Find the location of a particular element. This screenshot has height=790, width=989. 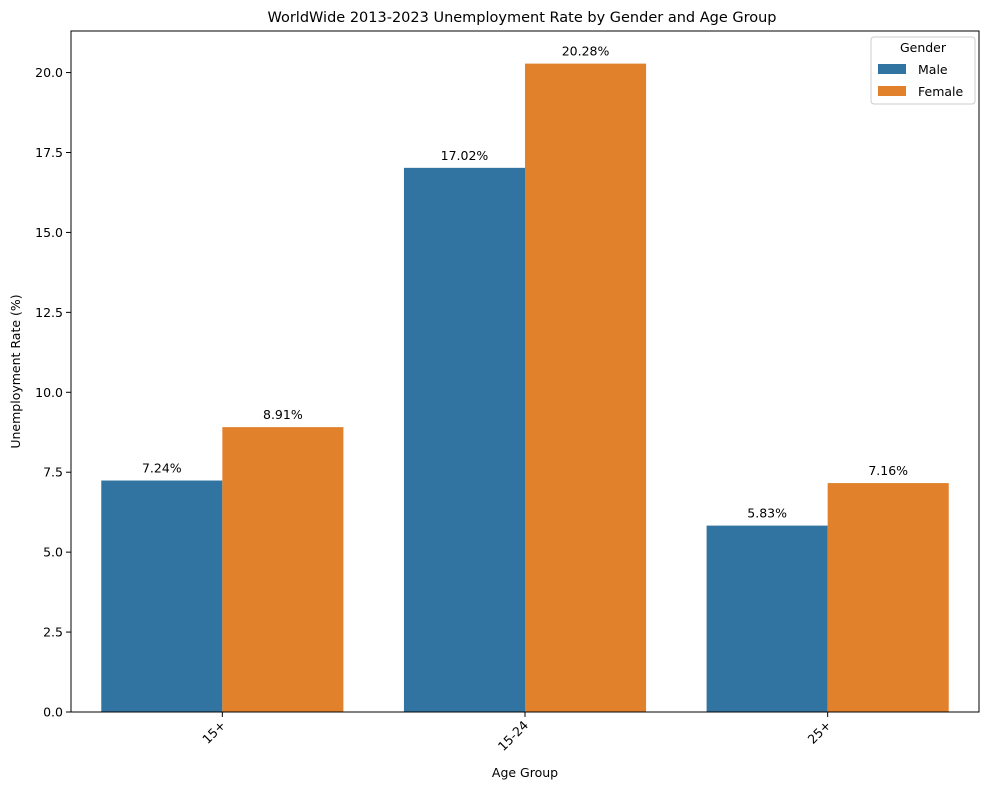

x-axis-label: Age Group is located at coordinates (525, 772).